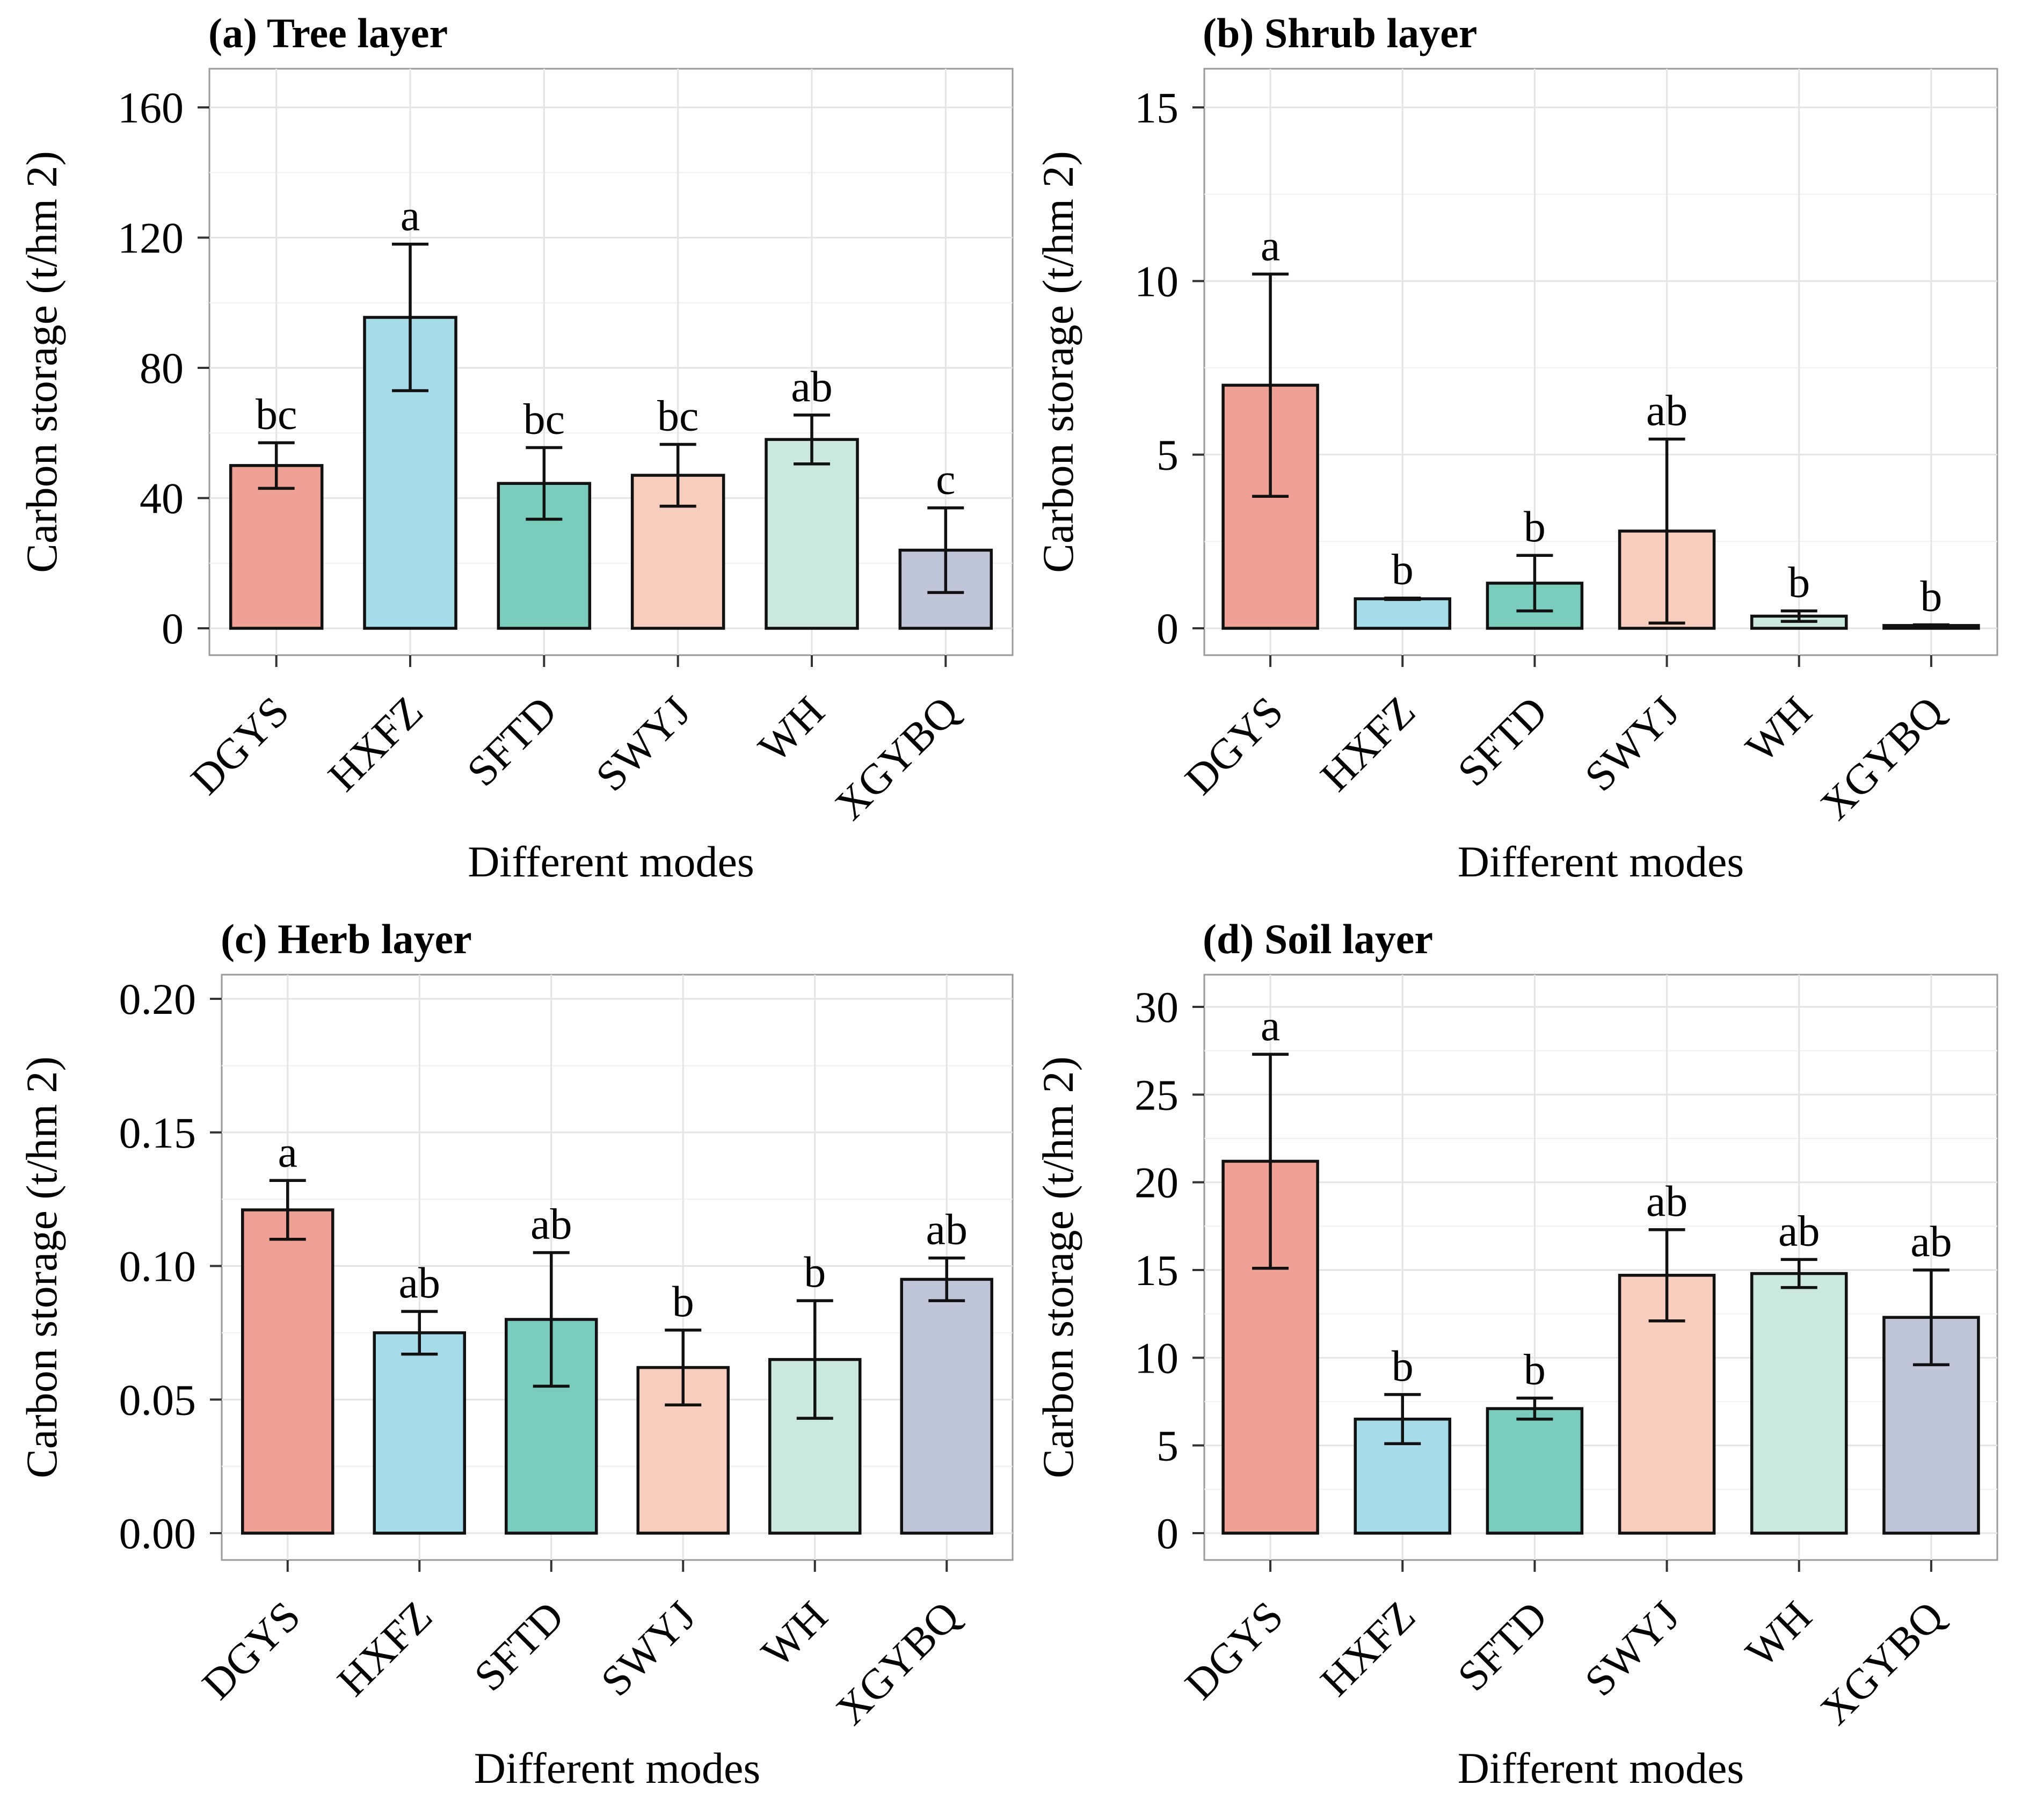  I want to click on panel-b-significance-label: ab, so click(1666, 410).